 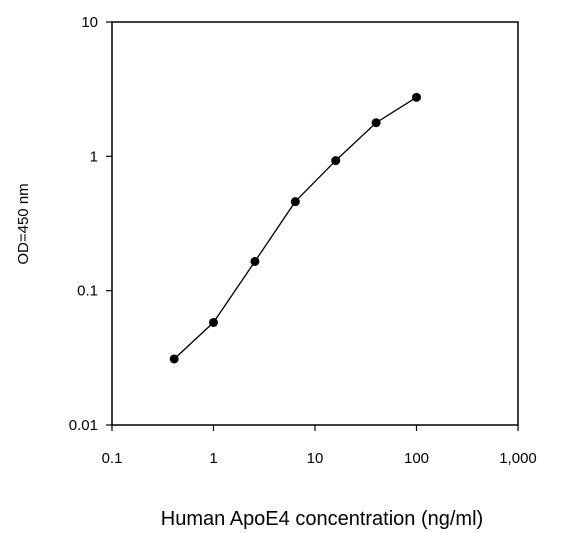 I want to click on x-tick-label: 100, so click(x=416, y=458).